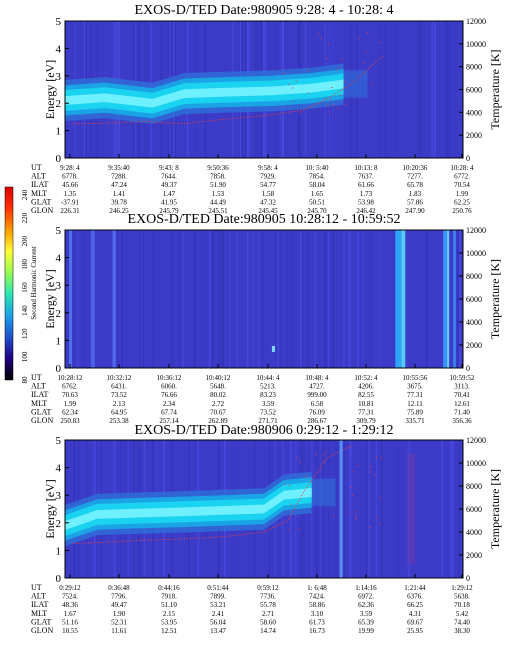 This screenshot has width=505, height=654. Describe the element at coordinates (268, 597) in the screenshot. I see `table-cell: 7736.` at that location.